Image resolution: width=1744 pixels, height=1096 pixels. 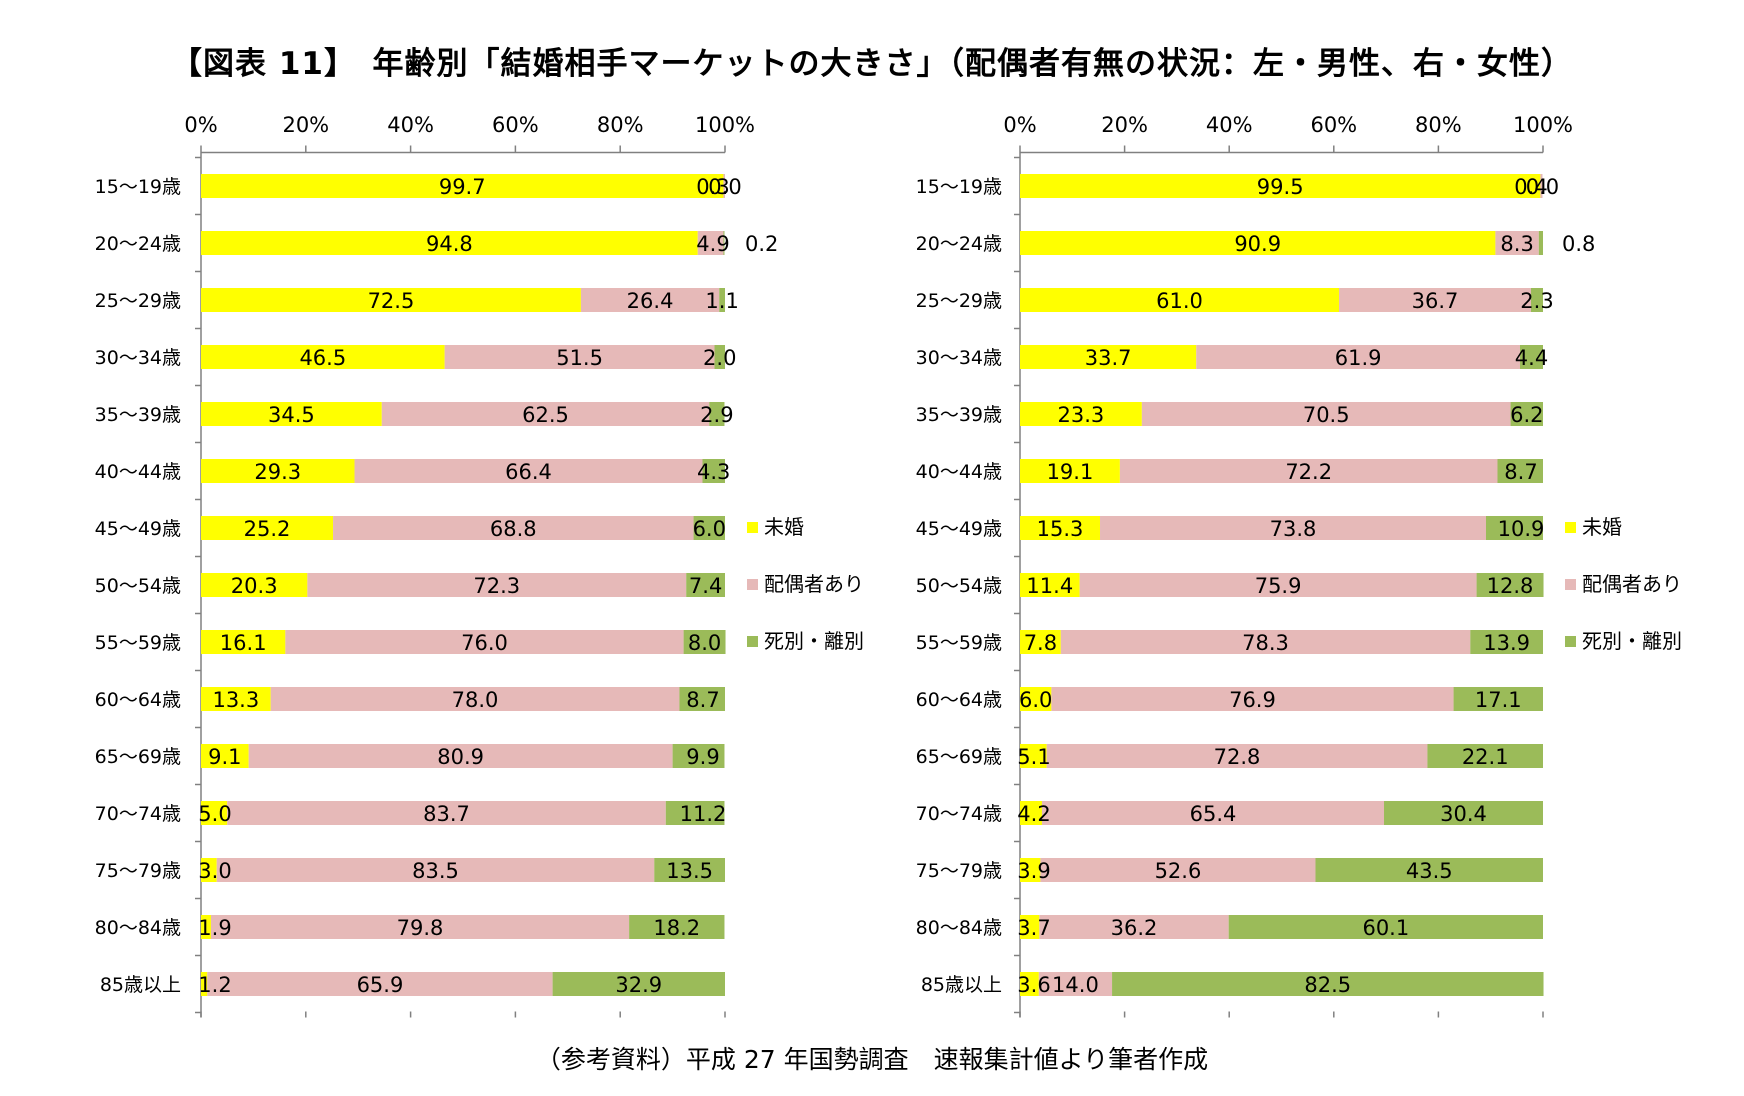 I want to click on female-category-label: 85歳以上, so click(x=961, y=985).